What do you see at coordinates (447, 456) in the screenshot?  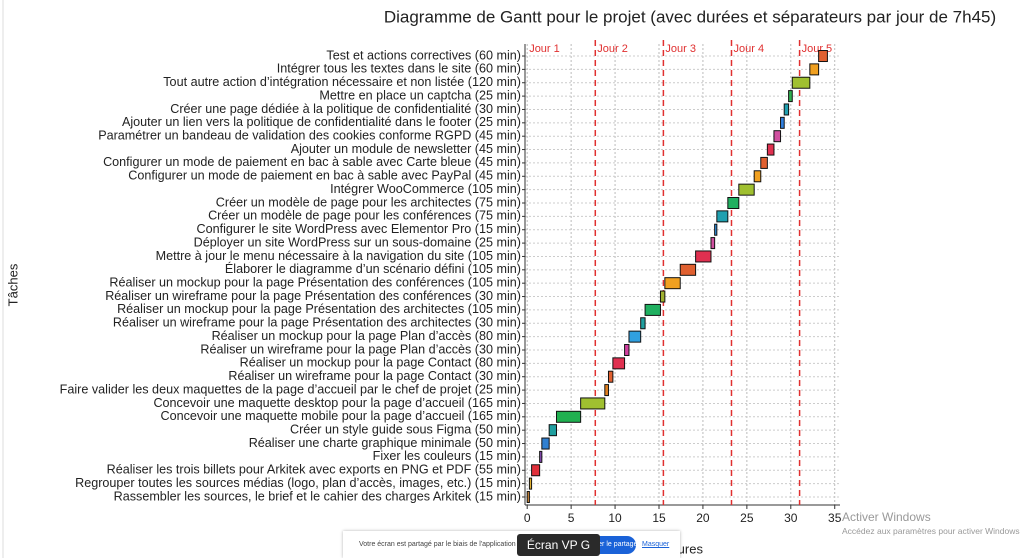 I see `y-tick-label: Fixer les couleurs (15 min)` at bounding box center [447, 456].